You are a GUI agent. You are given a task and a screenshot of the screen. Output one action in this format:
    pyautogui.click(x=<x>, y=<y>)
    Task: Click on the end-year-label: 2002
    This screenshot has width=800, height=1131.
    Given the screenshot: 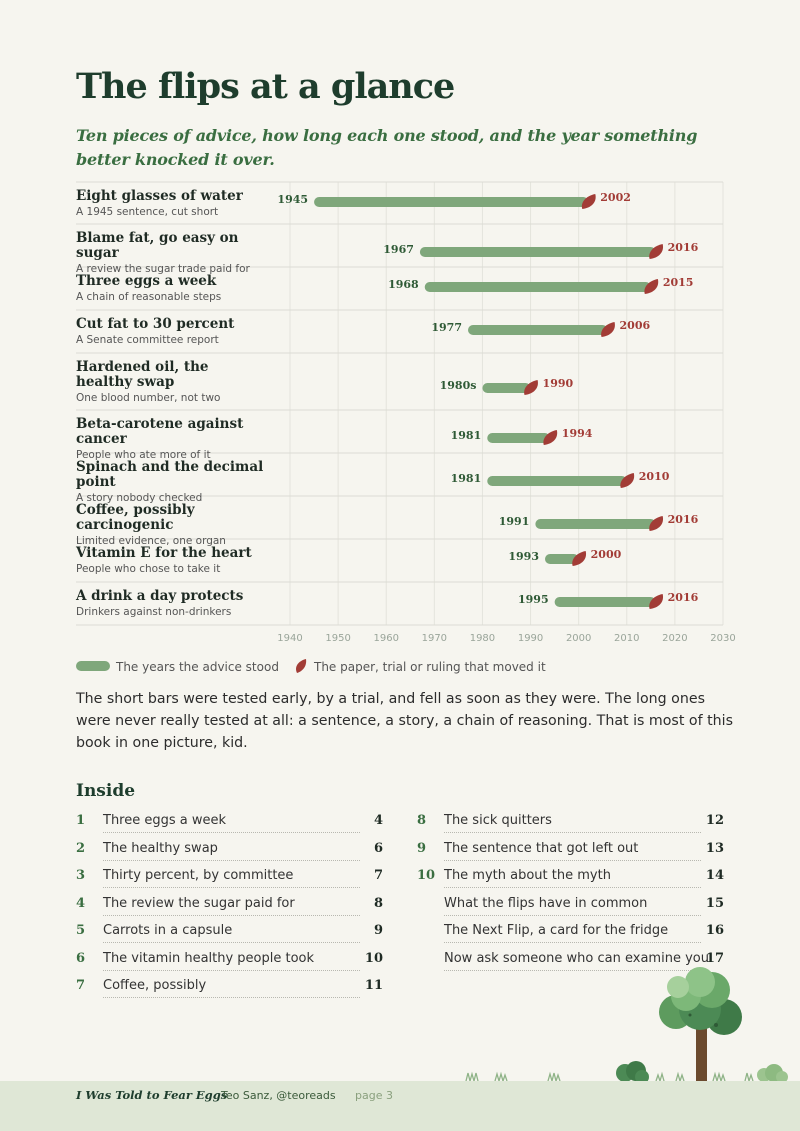 What is the action you would take?
    pyautogui.click(x=615, y=197)
    